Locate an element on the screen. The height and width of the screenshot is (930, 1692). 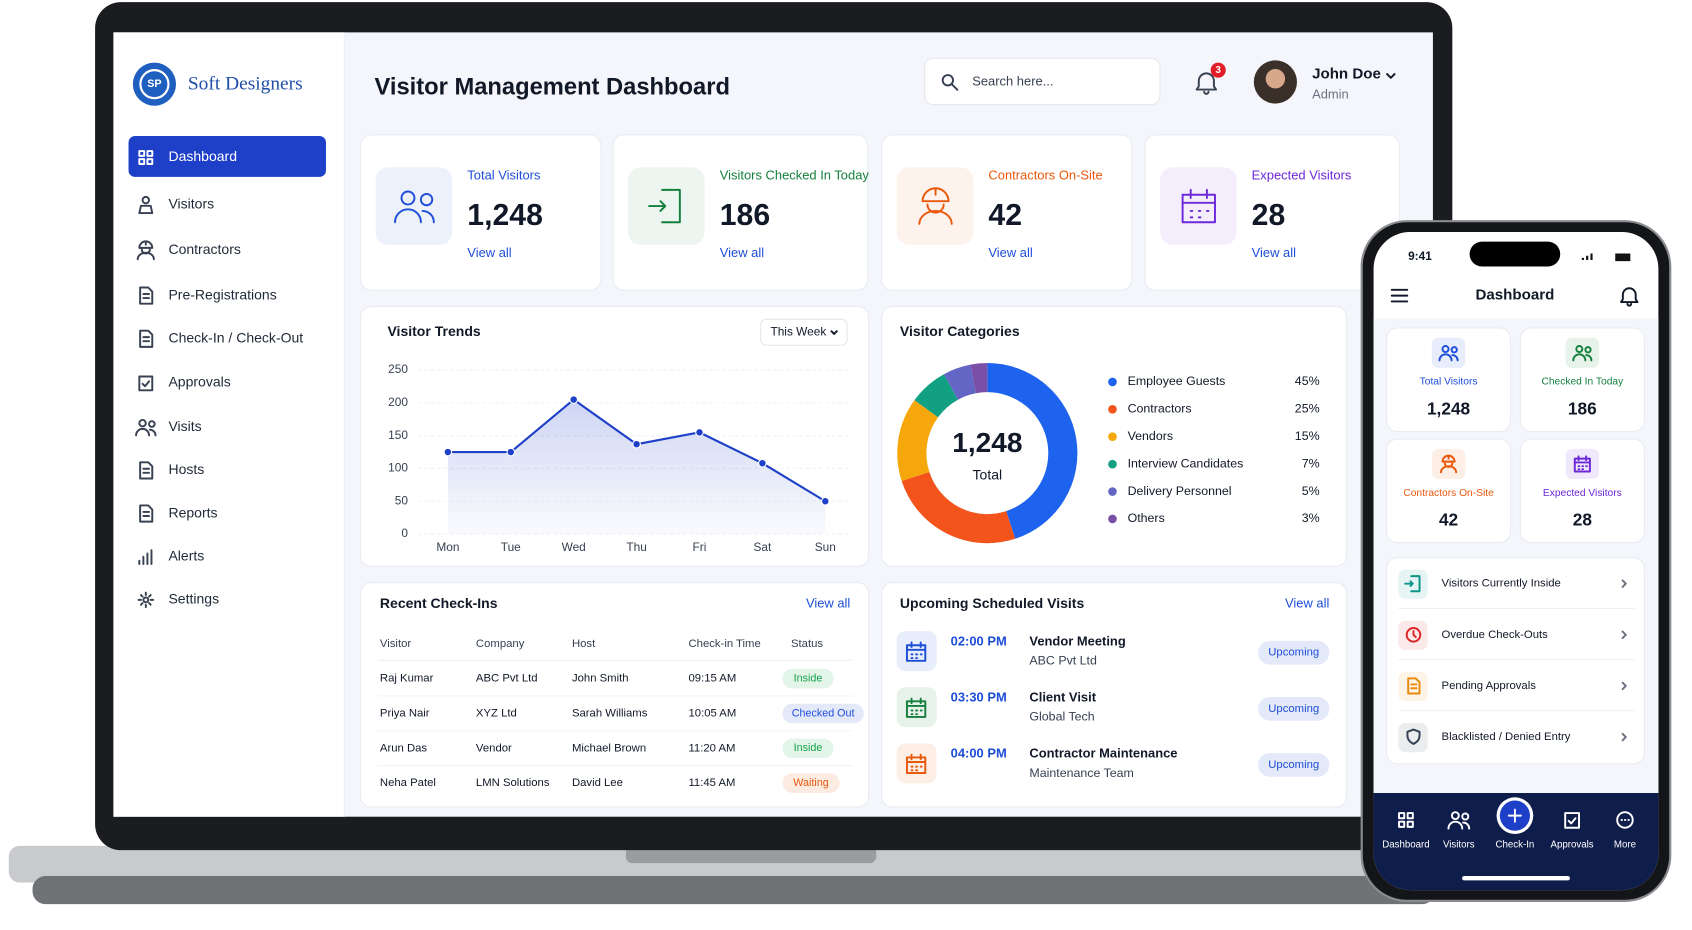
laptop-base-bottom is located at coordinates (734, 890).